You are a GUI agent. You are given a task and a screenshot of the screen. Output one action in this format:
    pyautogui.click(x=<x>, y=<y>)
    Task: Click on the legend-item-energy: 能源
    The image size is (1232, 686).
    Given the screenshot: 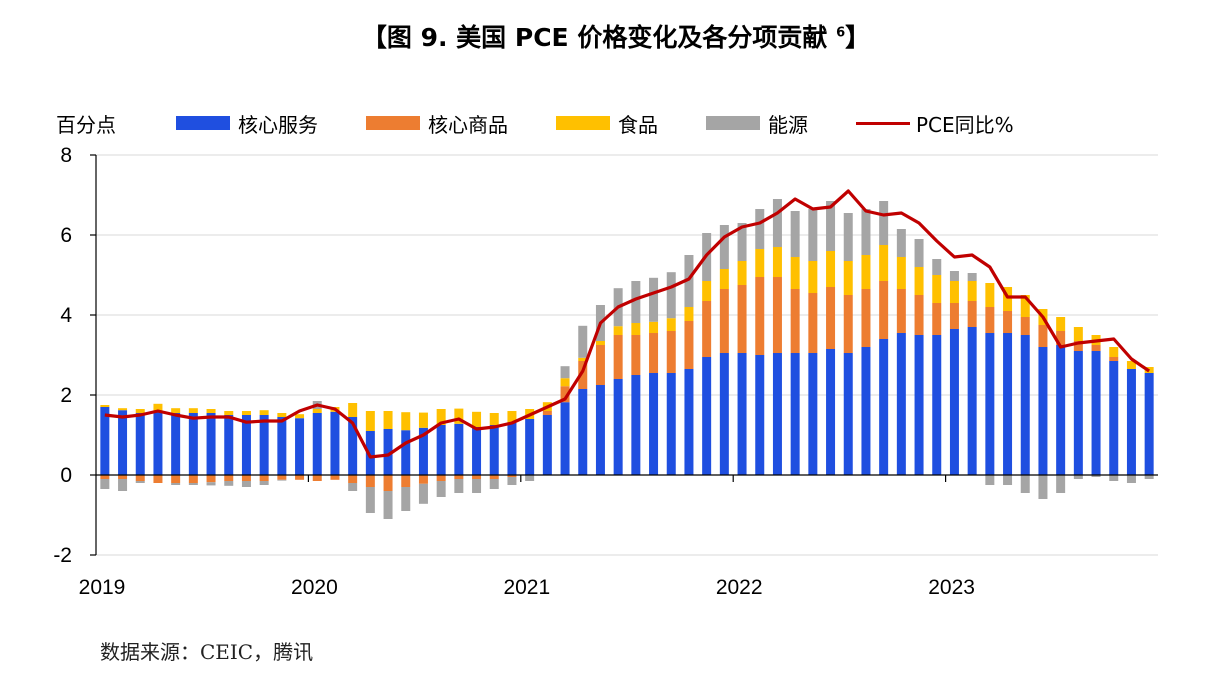 What is the action you would take?
    pyautogui.click(x=757, y=123)
    